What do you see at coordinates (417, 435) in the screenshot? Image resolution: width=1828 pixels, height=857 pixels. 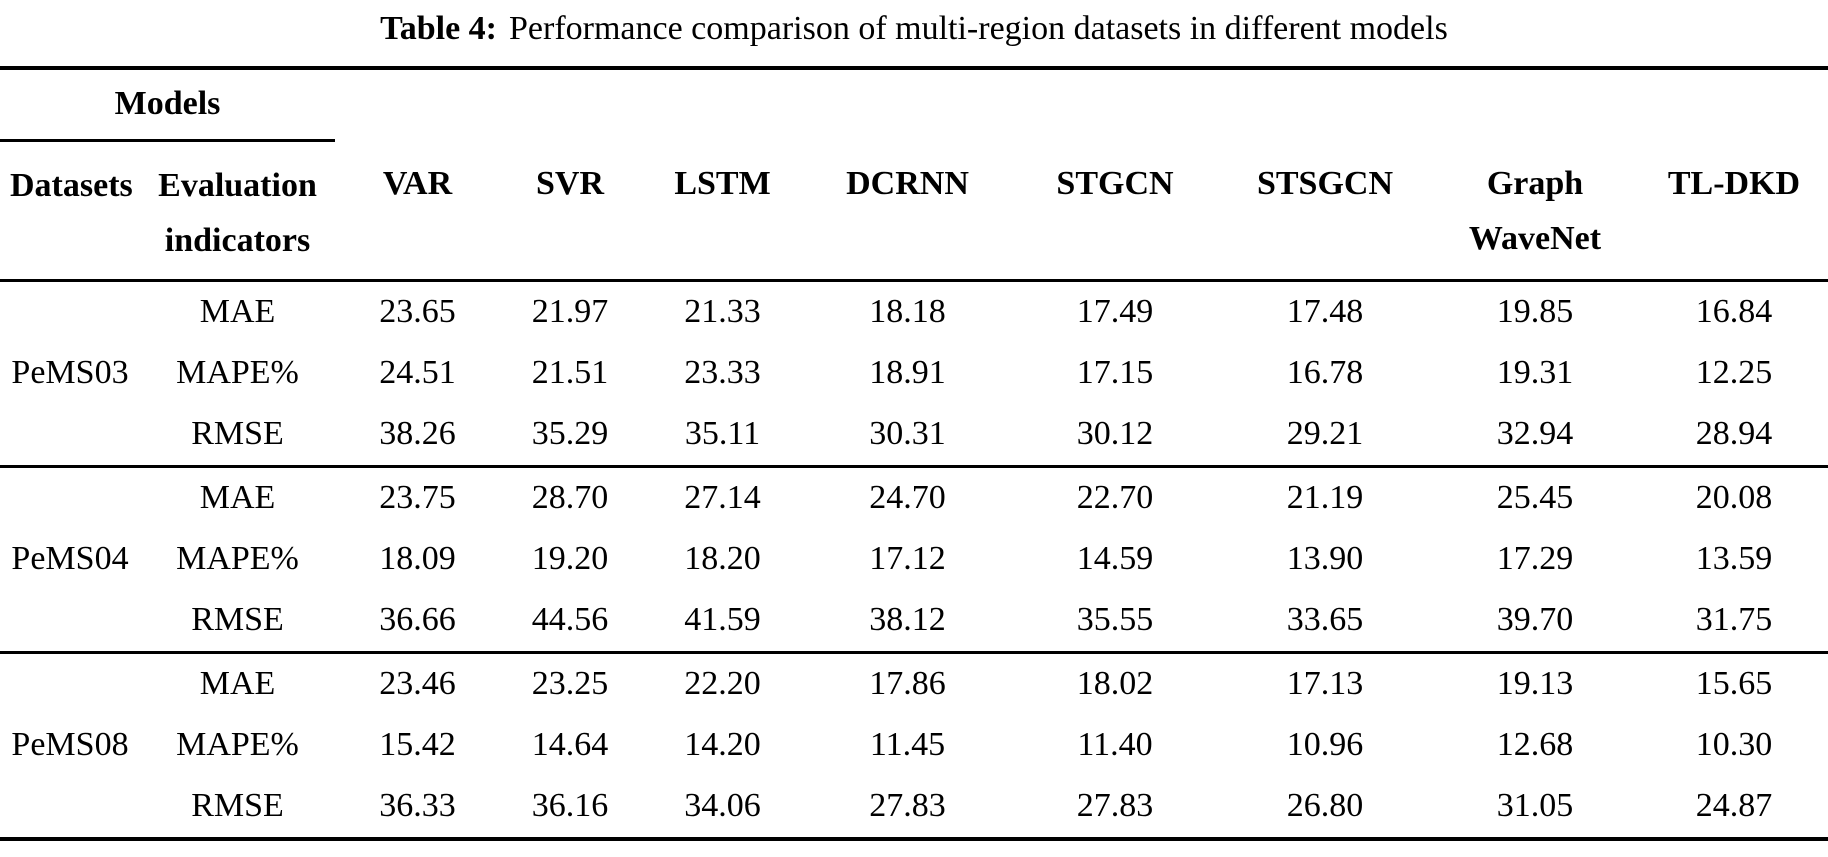 I see `value-cell: 38.26` at bounding box center [417, 435].